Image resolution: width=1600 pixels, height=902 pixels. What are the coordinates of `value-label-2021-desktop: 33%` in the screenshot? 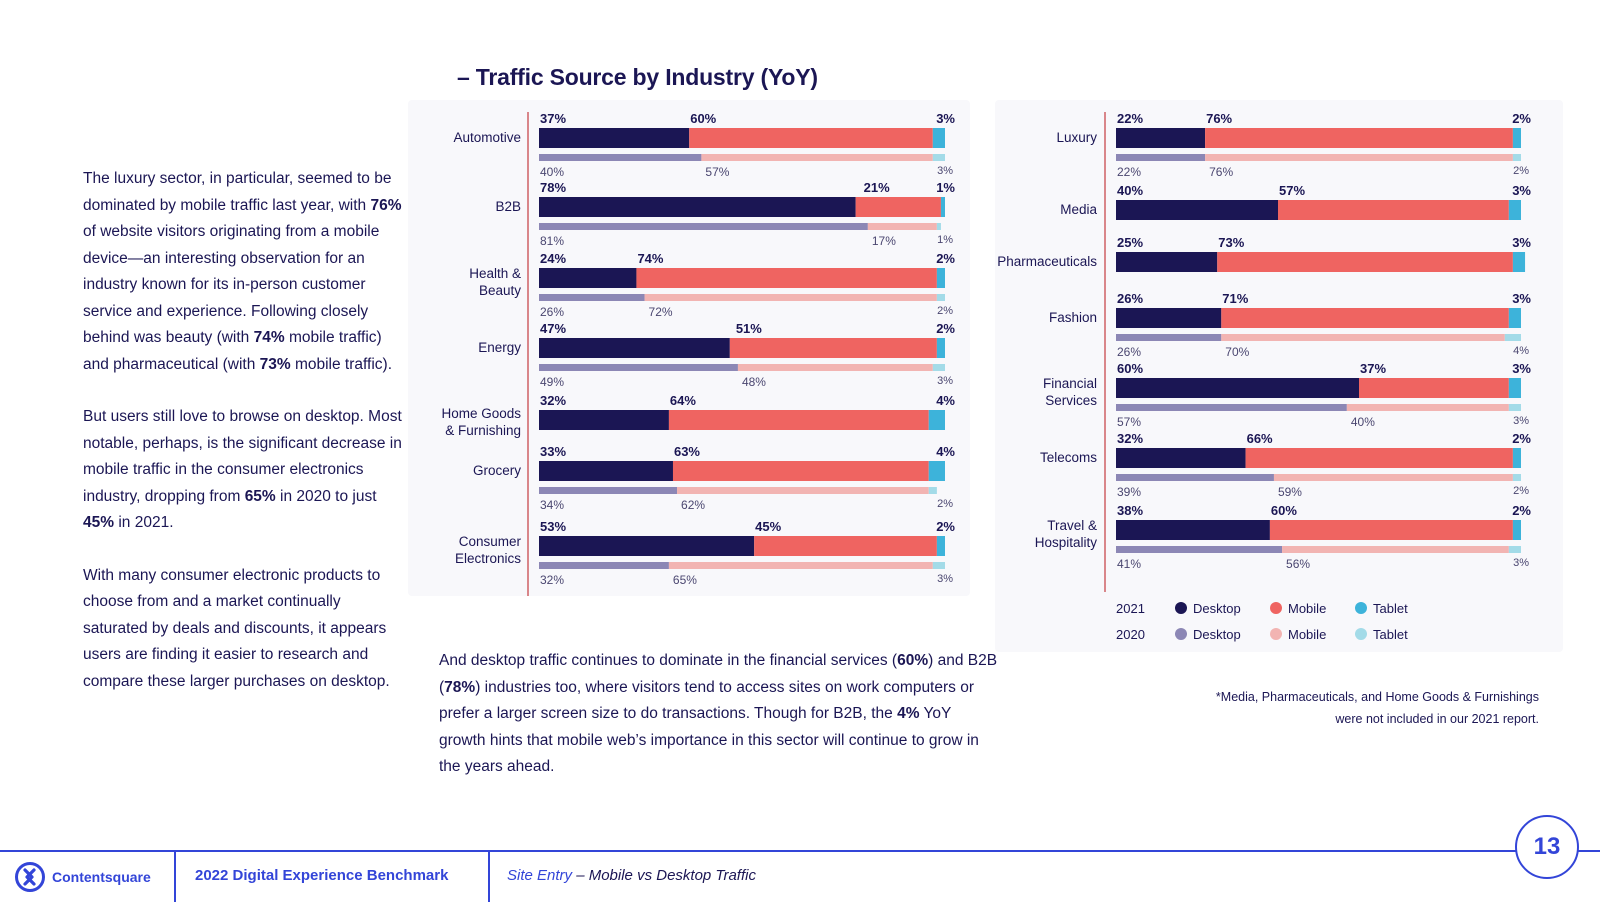 It's located at (553, 451).